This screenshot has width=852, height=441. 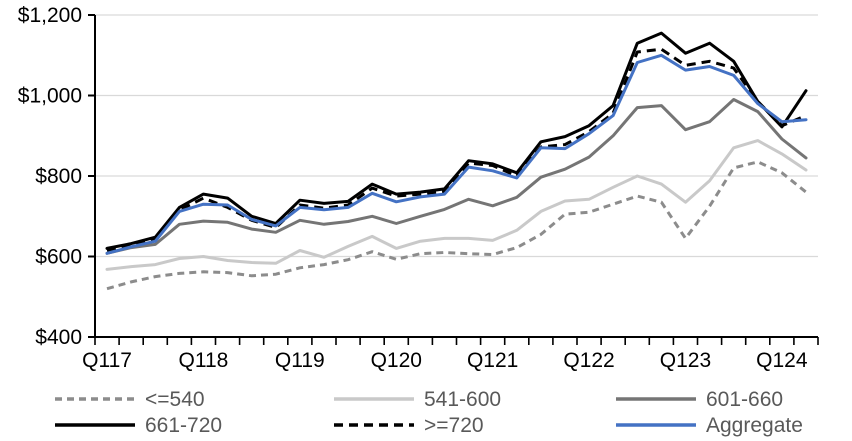 What do you see at coordinates (107, 360) in the screenshot?
I see `x-axis-label: Q117` at bounding box center [107, 360].